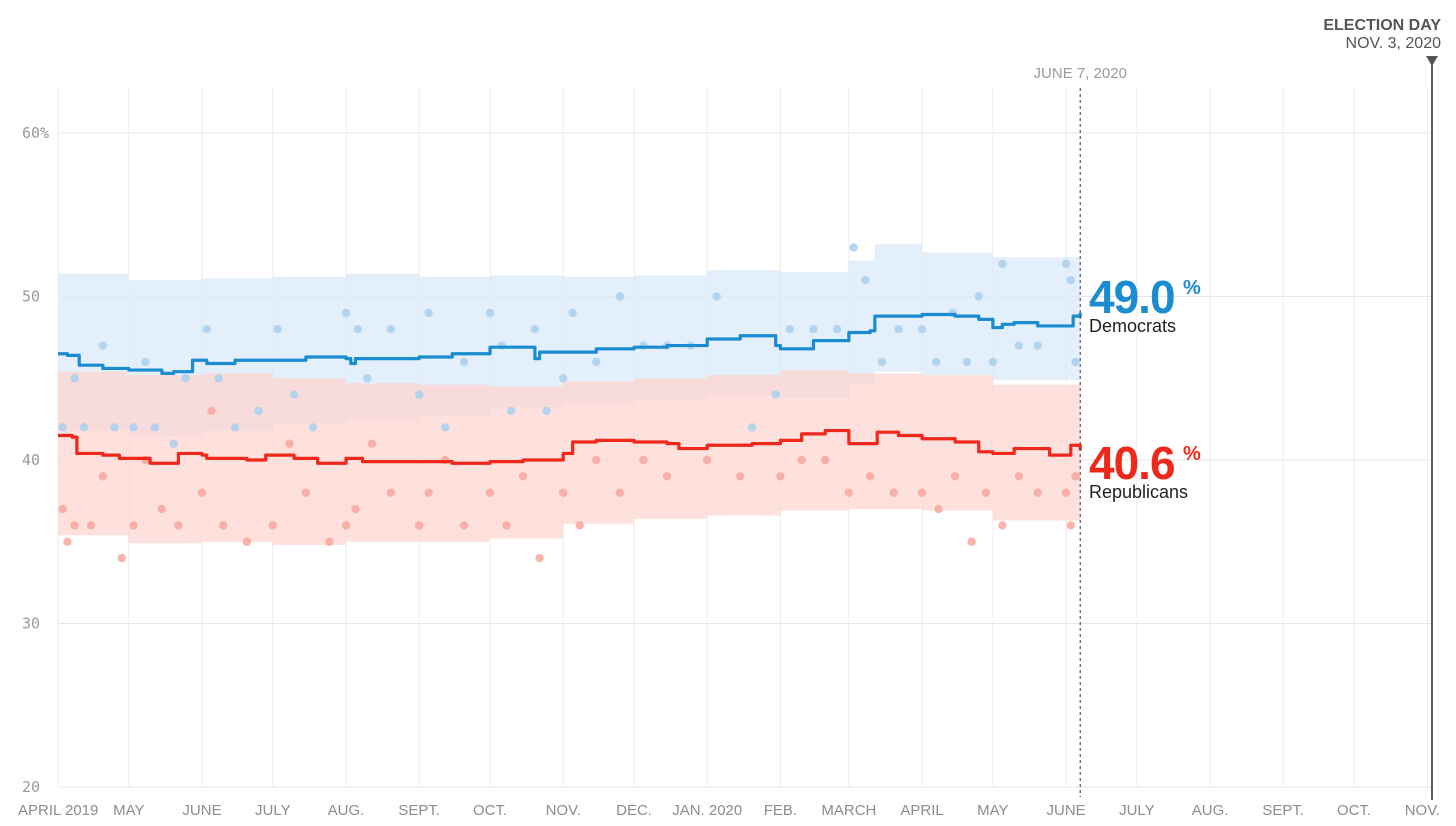  Describe the element at coordinates (780, 810) in the screenshot. I see `x-tick-label: FEB.` at that location.